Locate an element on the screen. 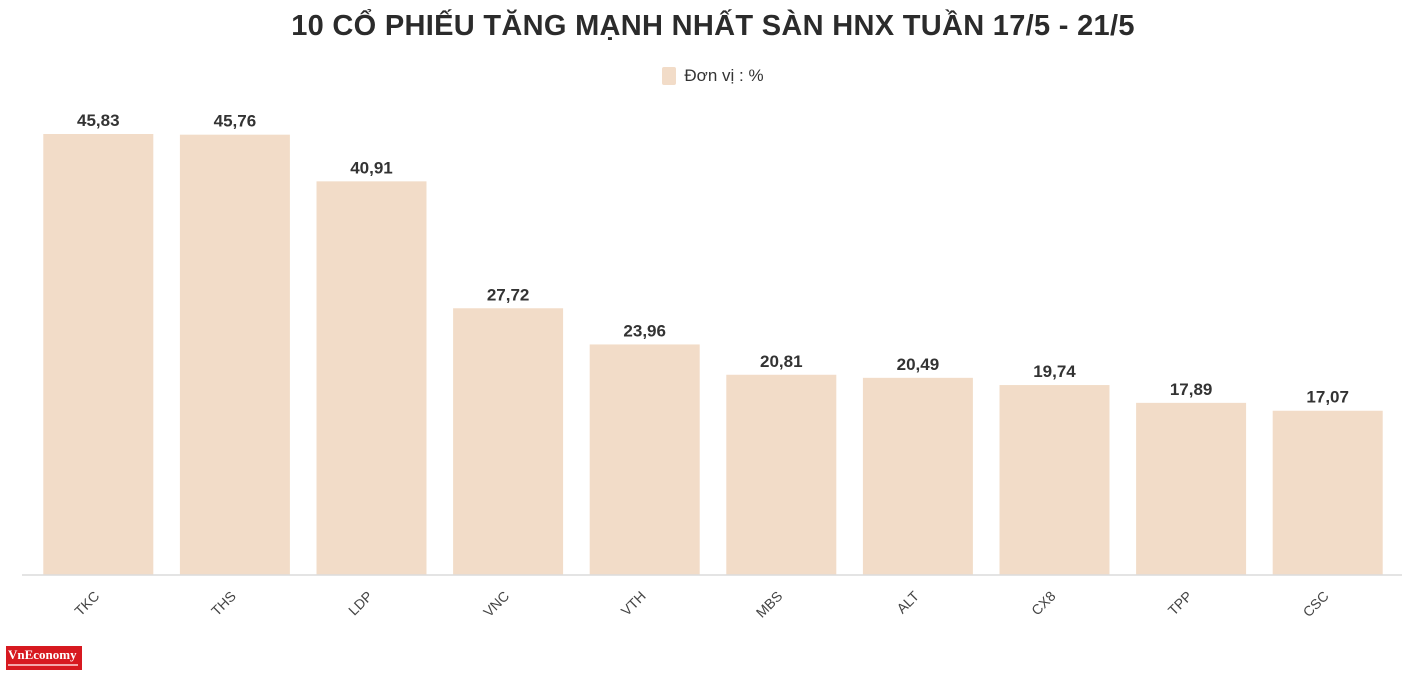 The width and height of the screenshot is (1426, 679). bar-cx8 is located at coordinates (1054, 480).